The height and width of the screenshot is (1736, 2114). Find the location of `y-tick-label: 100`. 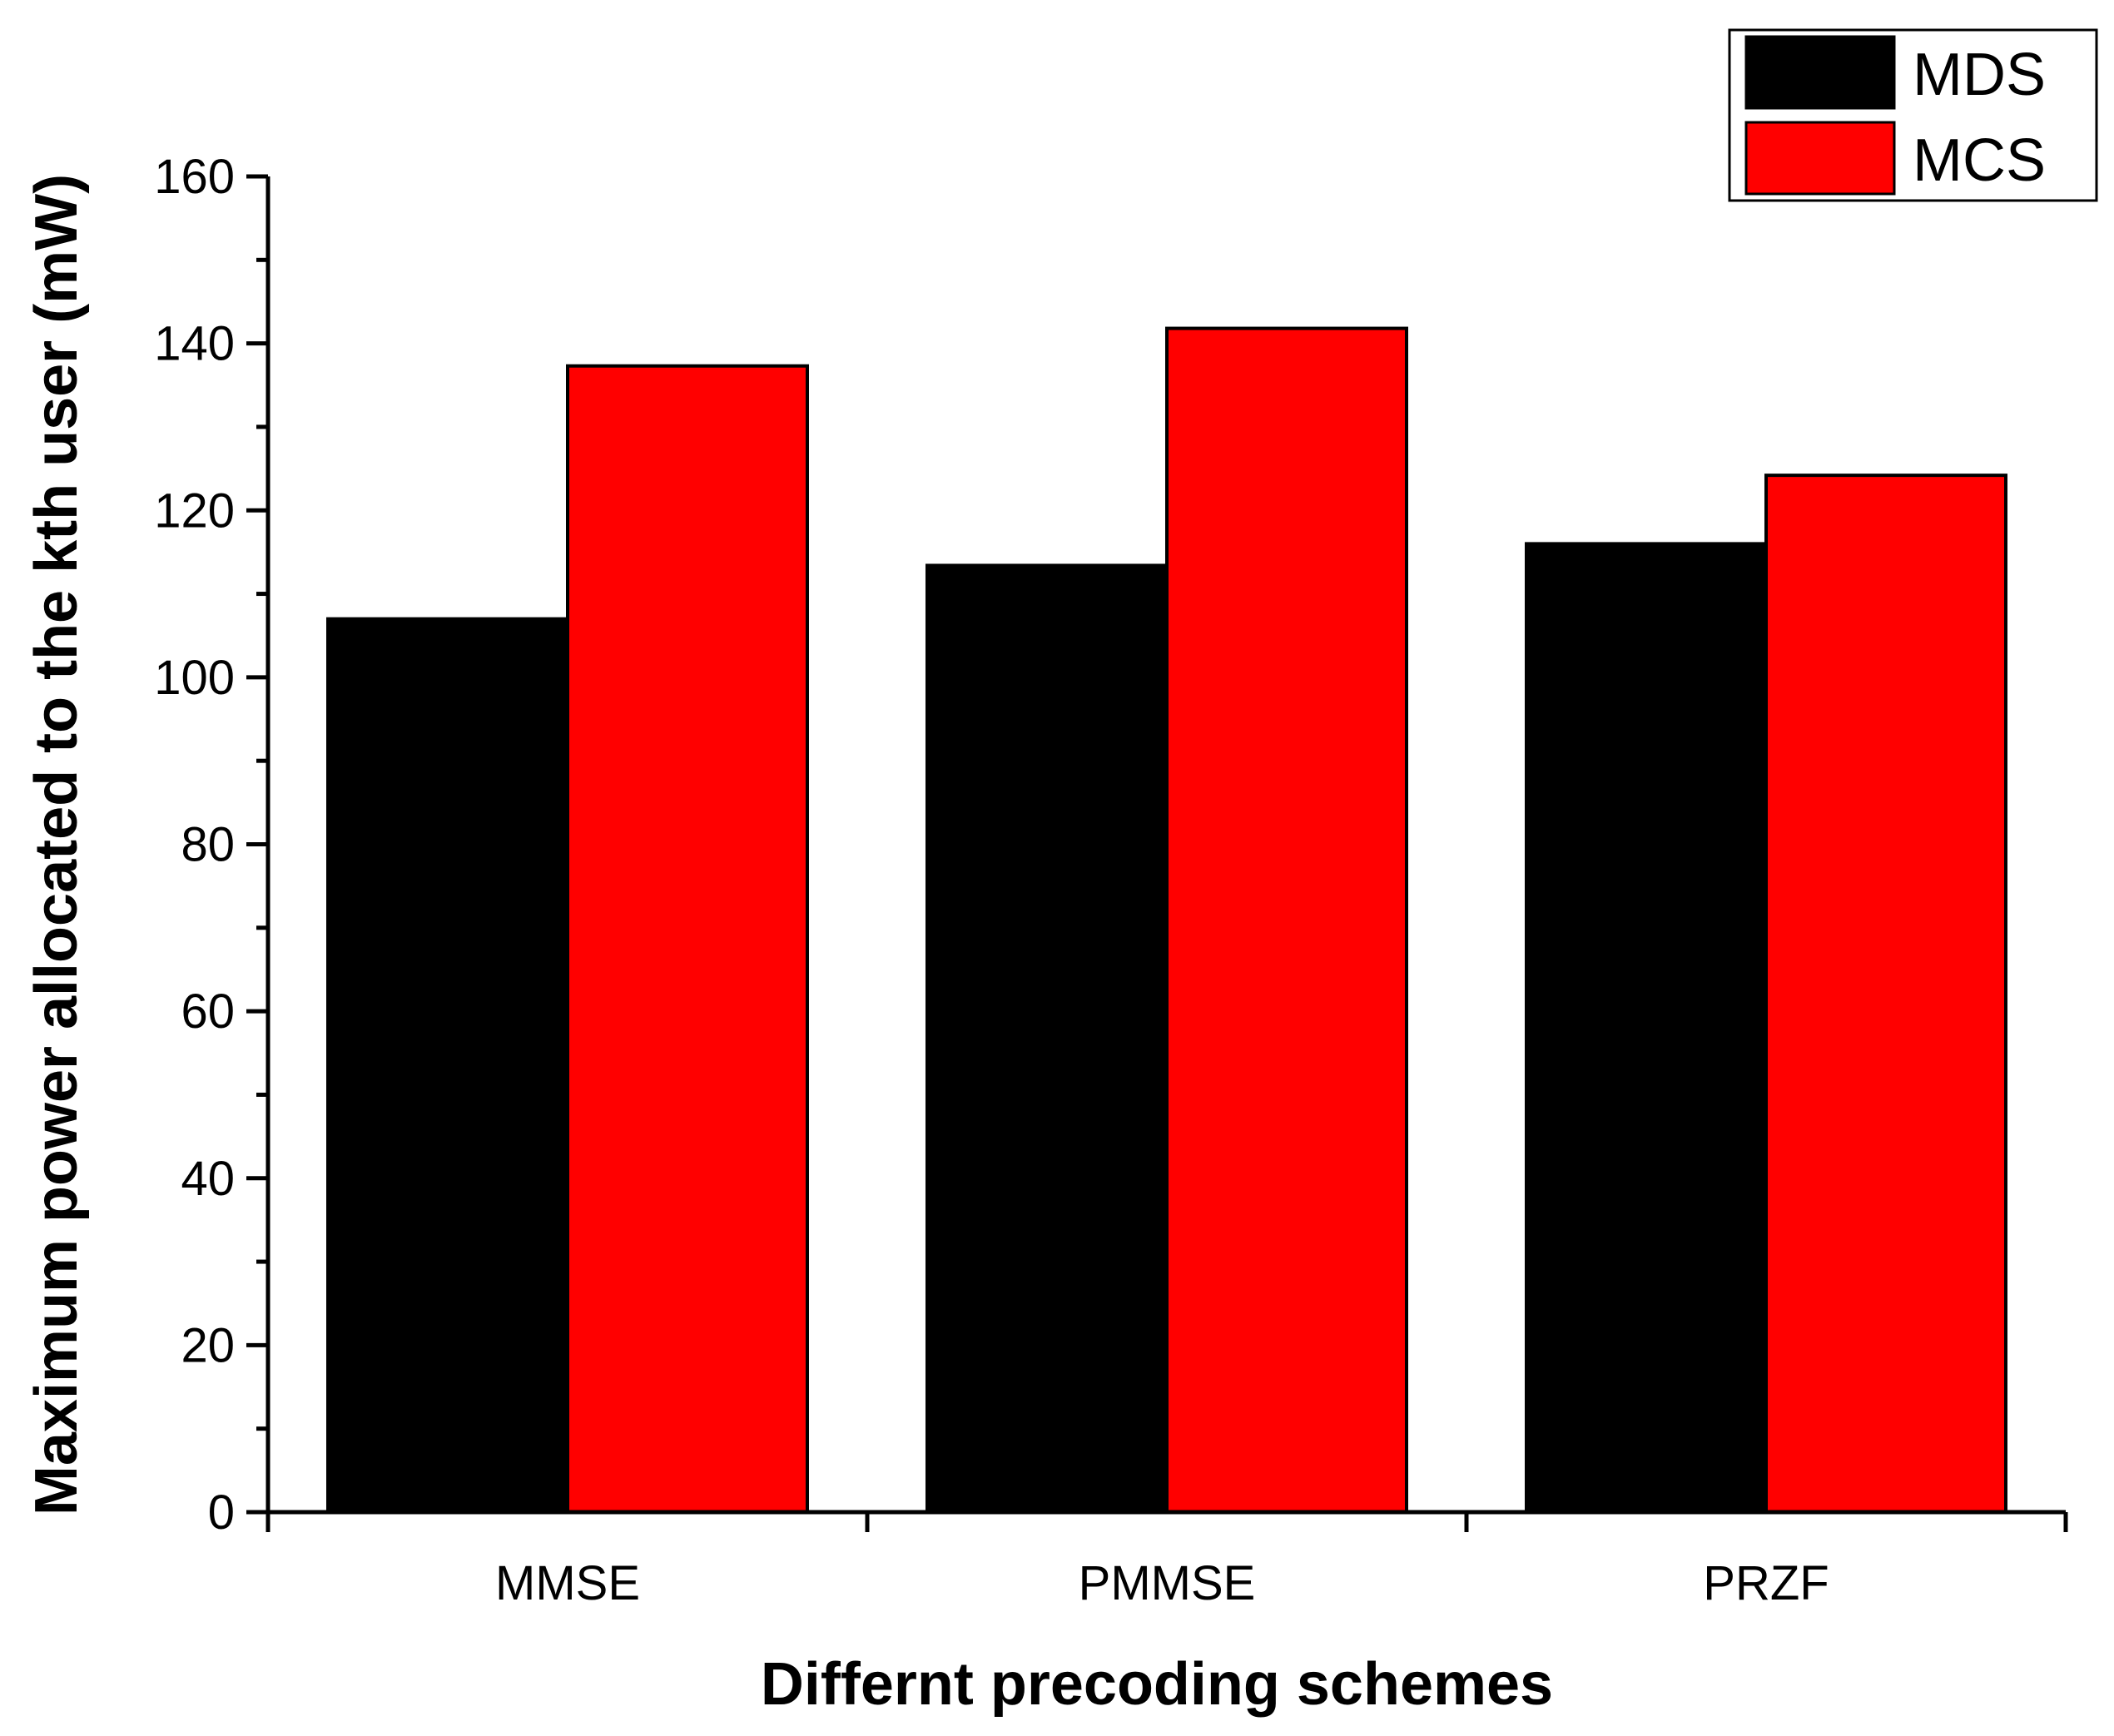

y-tick-label: 100 is located at coordinates (194, 678).